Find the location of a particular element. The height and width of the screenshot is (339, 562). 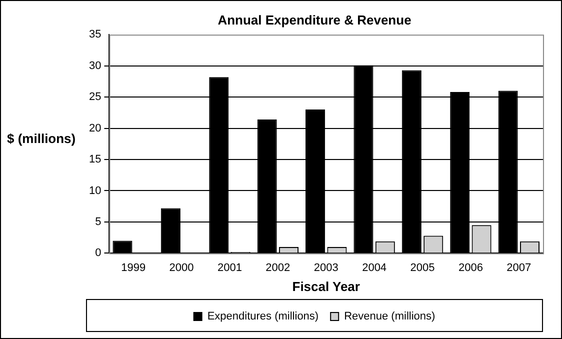

x-tick-label: 2003 is located at coordinates (326, 268).